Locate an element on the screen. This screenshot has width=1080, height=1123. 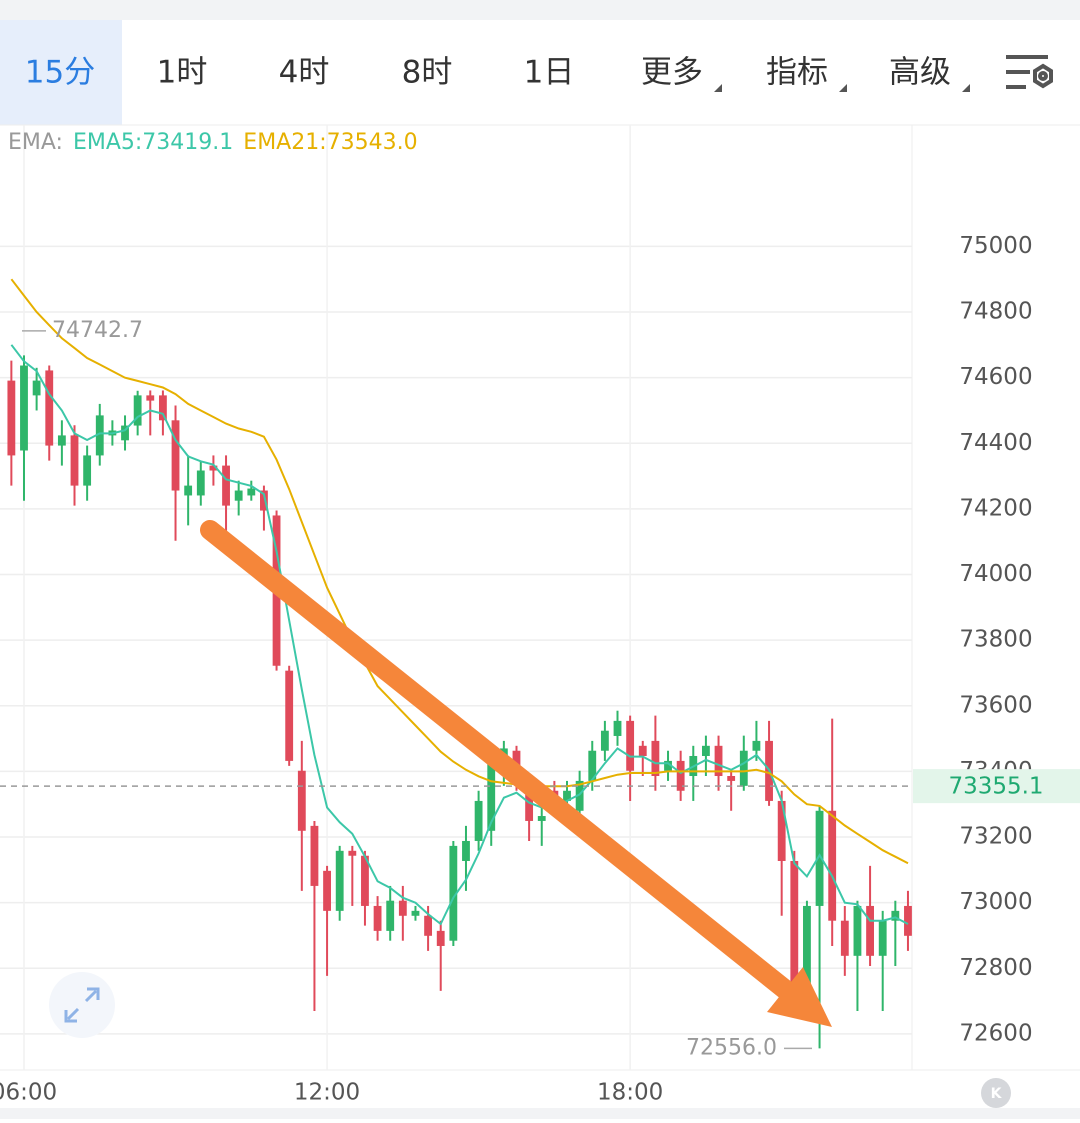
tab-bar is located at coordinates (540, 72).